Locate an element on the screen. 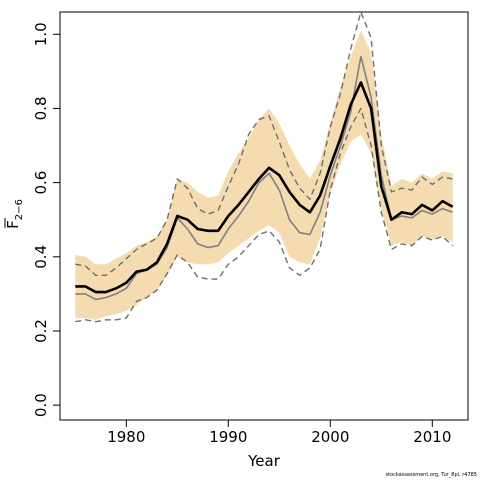 The height and width of the screenshot is (480, 480). x-tick-label: 1980 is located at coordinates (126, 437).